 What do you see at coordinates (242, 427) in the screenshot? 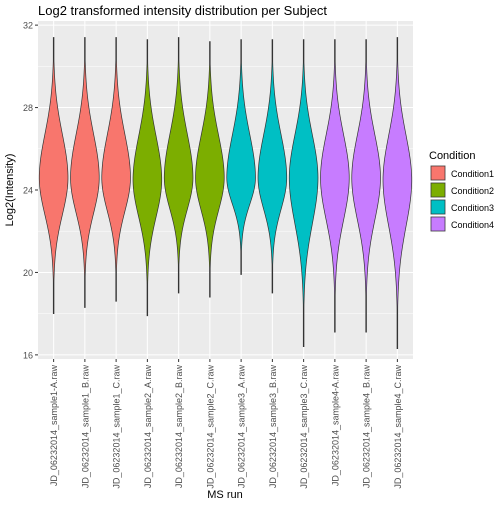
I see `x-tick-label: JD_06232014_sample3_A.raw` at bounding box center [242, 427].